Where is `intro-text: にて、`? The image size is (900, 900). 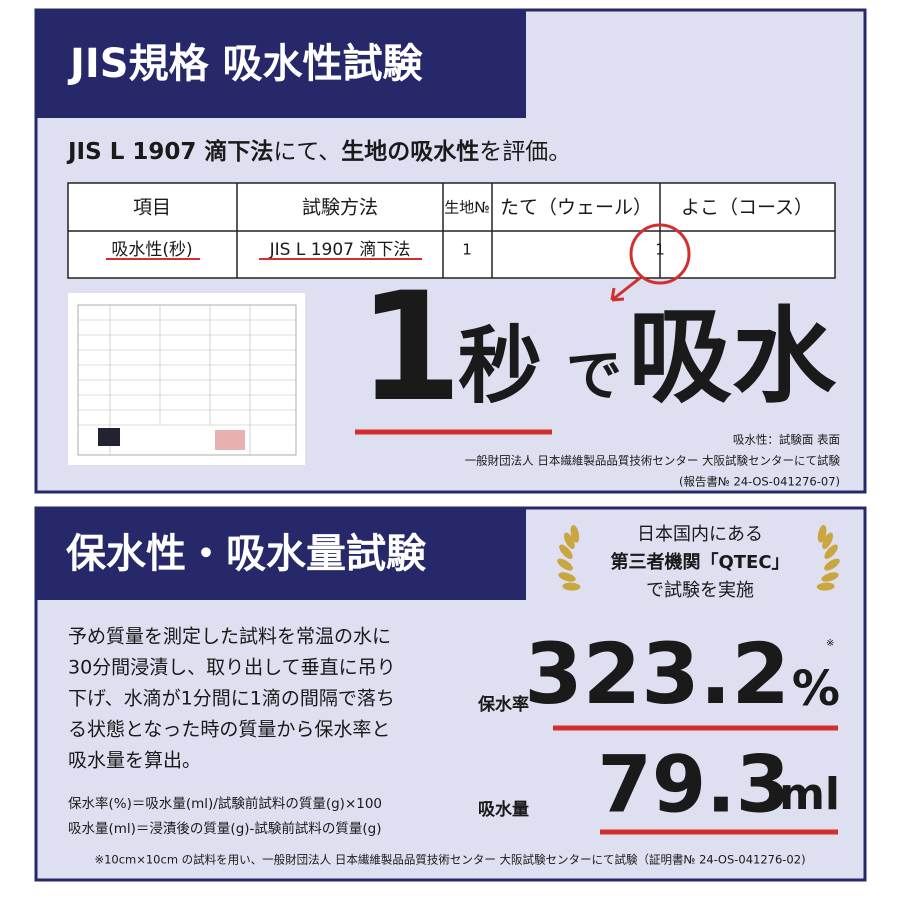 intro-text: にて、 is located at coordinates (307, 152).